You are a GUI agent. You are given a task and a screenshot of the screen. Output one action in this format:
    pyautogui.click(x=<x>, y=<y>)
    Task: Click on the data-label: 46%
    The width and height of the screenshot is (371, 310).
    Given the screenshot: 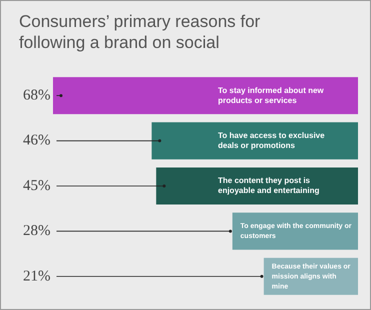 What is the action you would take?
    pyautogui.click(x=36, y=140)
    